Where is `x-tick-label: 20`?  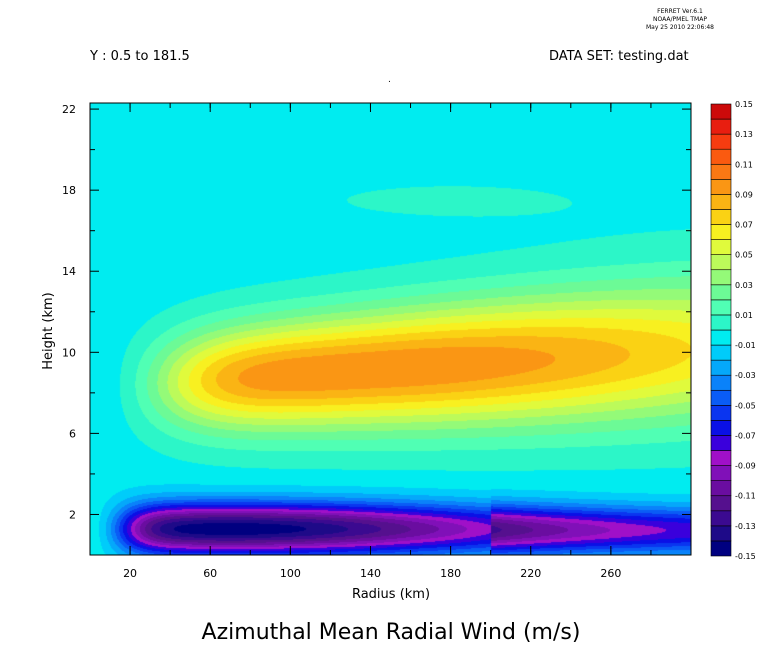
x-tick-label: 20 is located at coordinates (130, 573).